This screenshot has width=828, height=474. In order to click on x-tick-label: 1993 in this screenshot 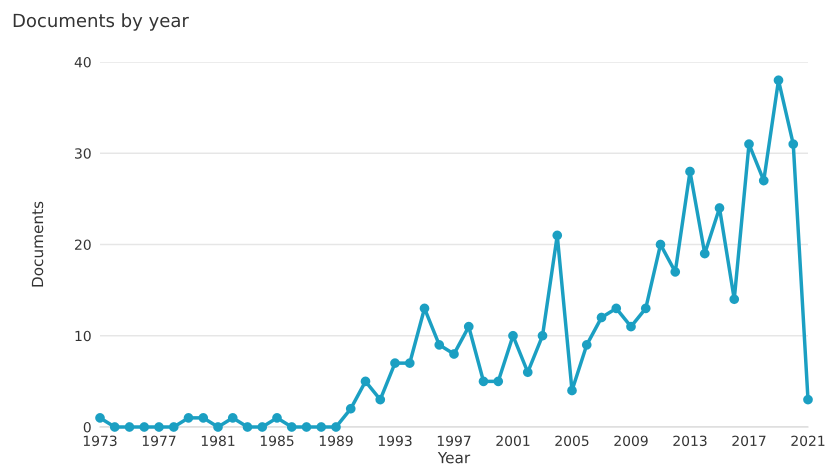, I will do `click(395, 441)`.